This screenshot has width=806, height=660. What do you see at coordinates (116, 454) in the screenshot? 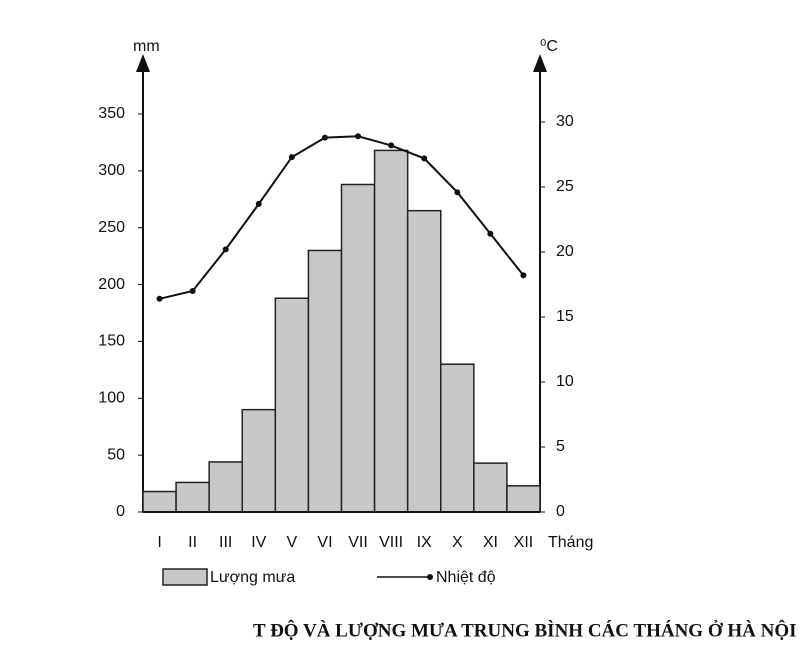
I see `y-tick-label: 50` at bounding box center [116, 454].